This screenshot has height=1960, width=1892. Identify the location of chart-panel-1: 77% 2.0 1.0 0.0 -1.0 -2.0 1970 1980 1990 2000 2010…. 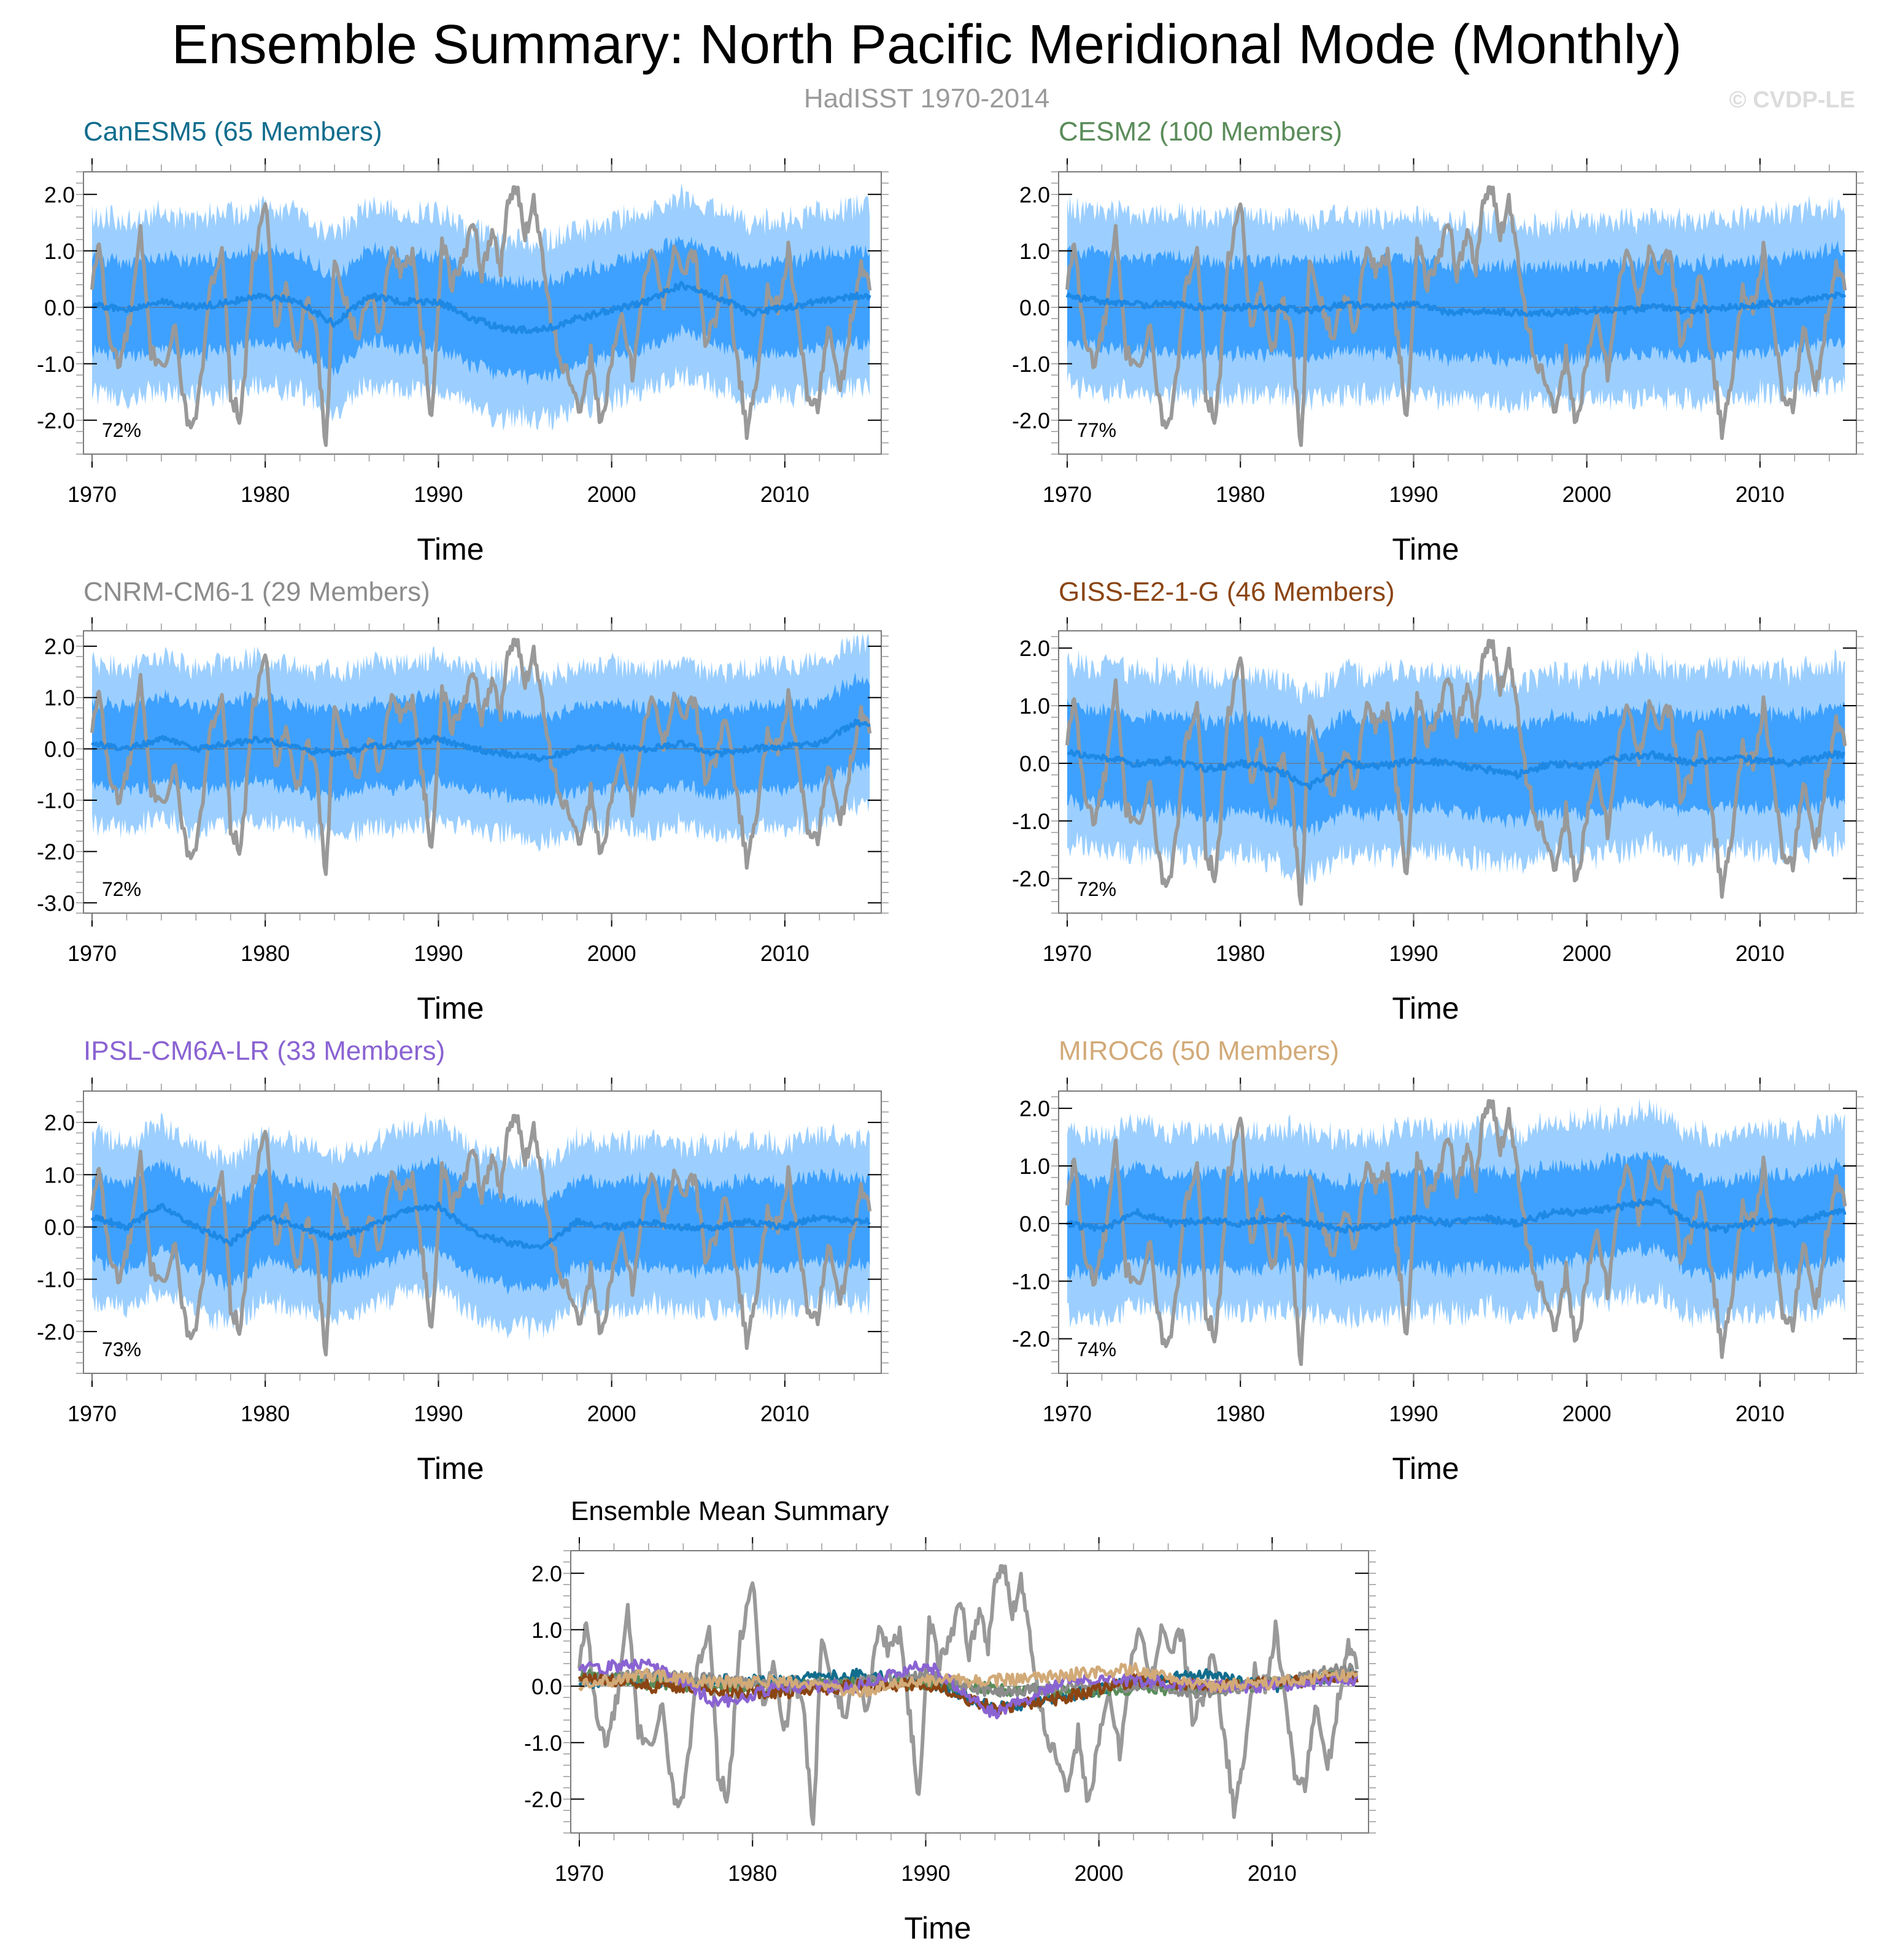
(1438, 362).